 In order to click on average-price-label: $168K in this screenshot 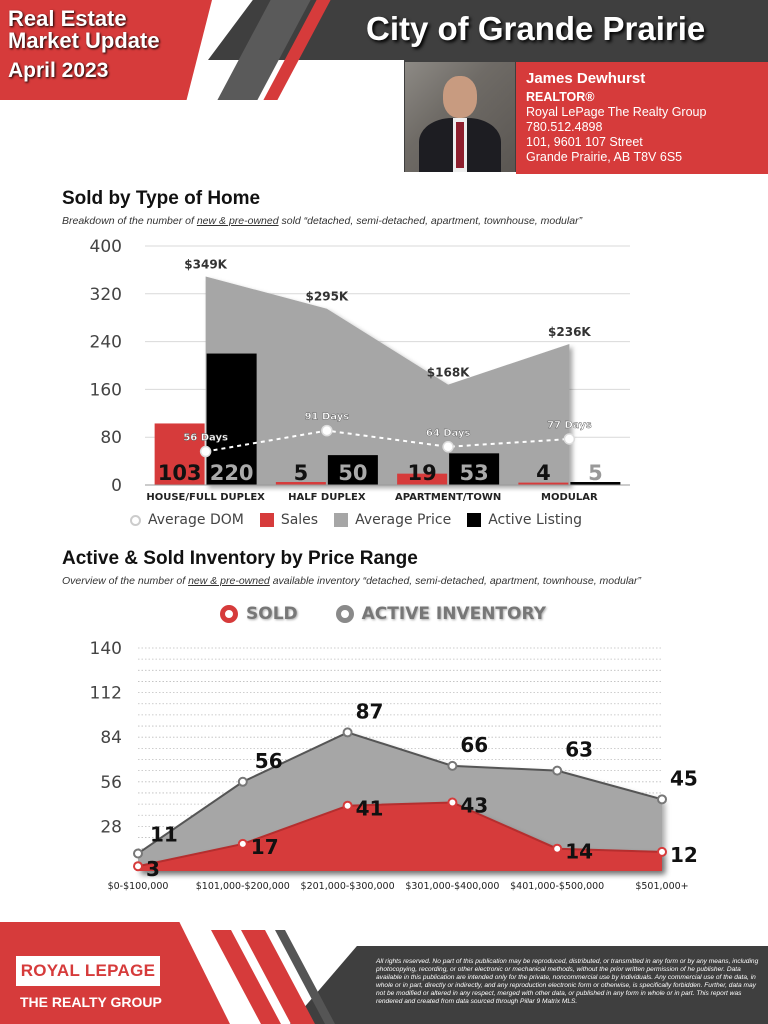, I will do `click(448, 373)`.